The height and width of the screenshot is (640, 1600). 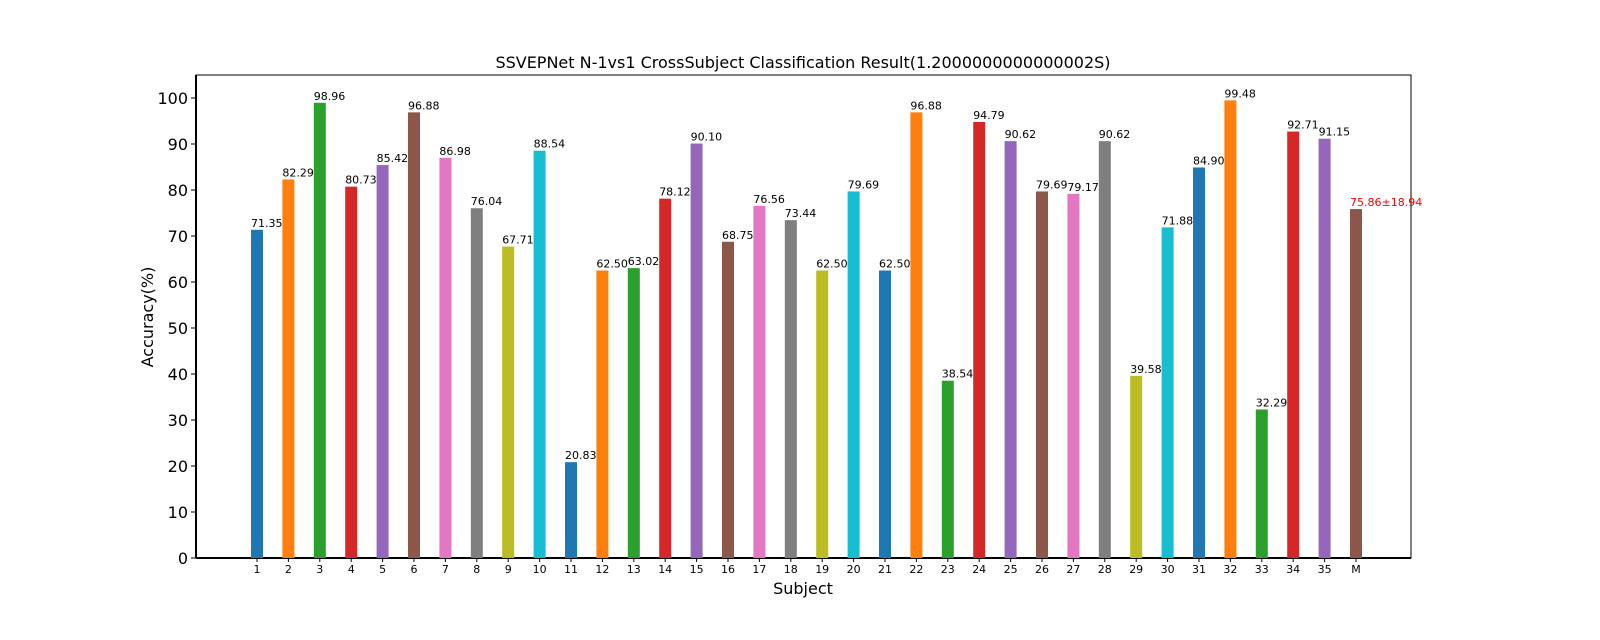 What do you see at coordinates (1240, 93) in the screenshot?
I see `data-label: 99.48` at bounding box center [1240, 93].